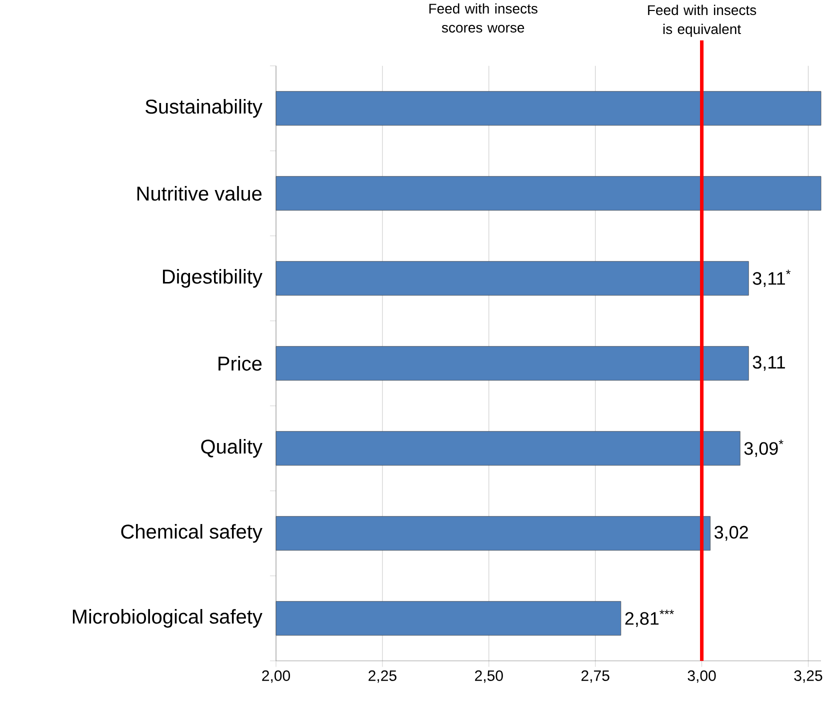  What do you see at coordinates (483, 18) in the screenshot?
I see `text: Feed with insects scores worse` at bounding box center [483, 18].